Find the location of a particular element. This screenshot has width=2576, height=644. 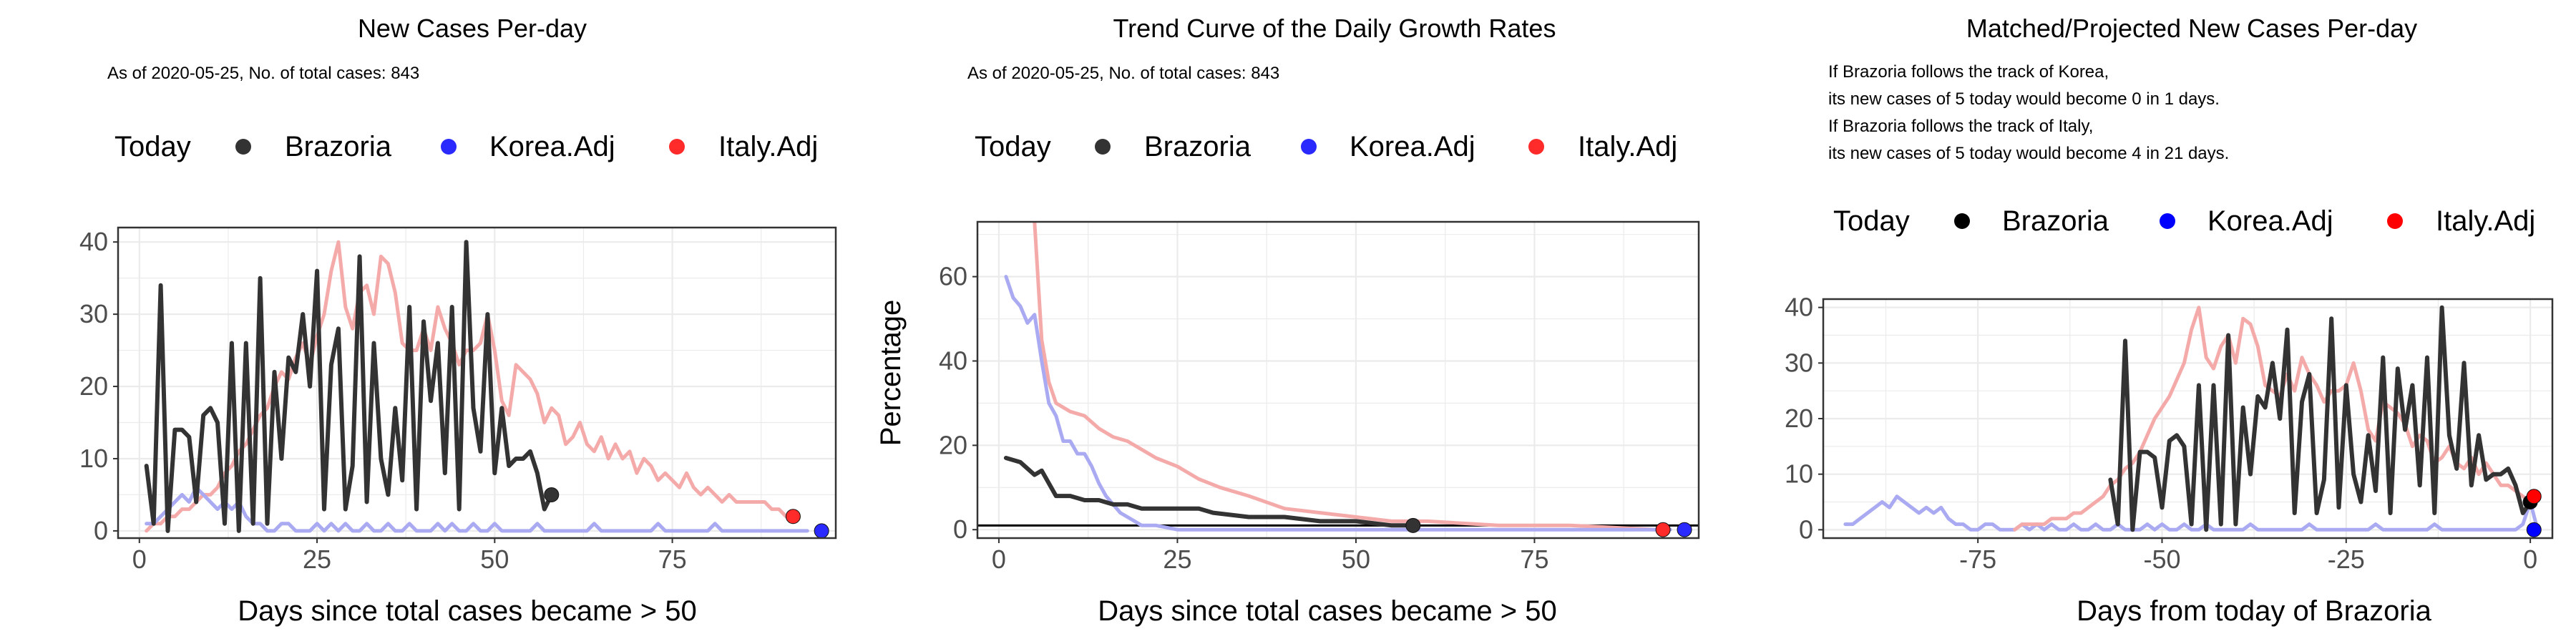

panel-3-x-axis-label: Days from today of Brazoria is located at coordinates (2254, 611).